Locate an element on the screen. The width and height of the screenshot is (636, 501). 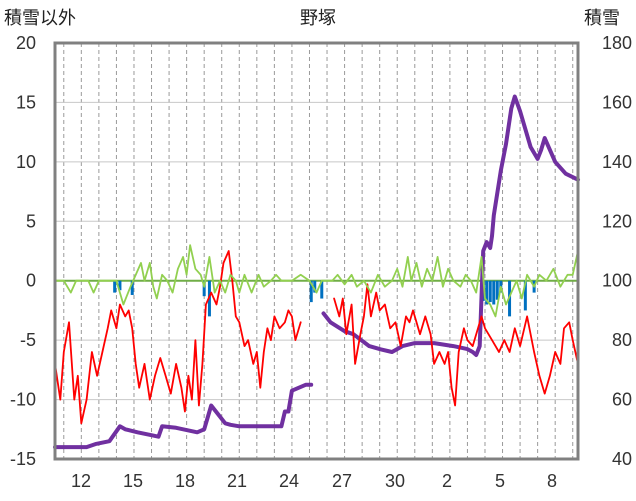
x-tick-label: 2 is located at coordinates (447, 481).